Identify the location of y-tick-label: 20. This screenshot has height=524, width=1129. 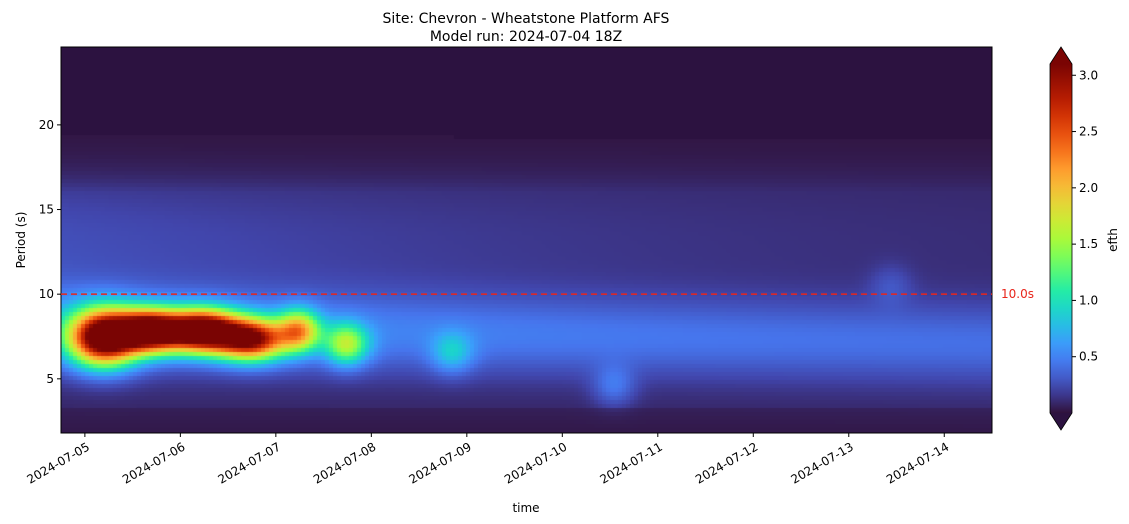
(46, 125).